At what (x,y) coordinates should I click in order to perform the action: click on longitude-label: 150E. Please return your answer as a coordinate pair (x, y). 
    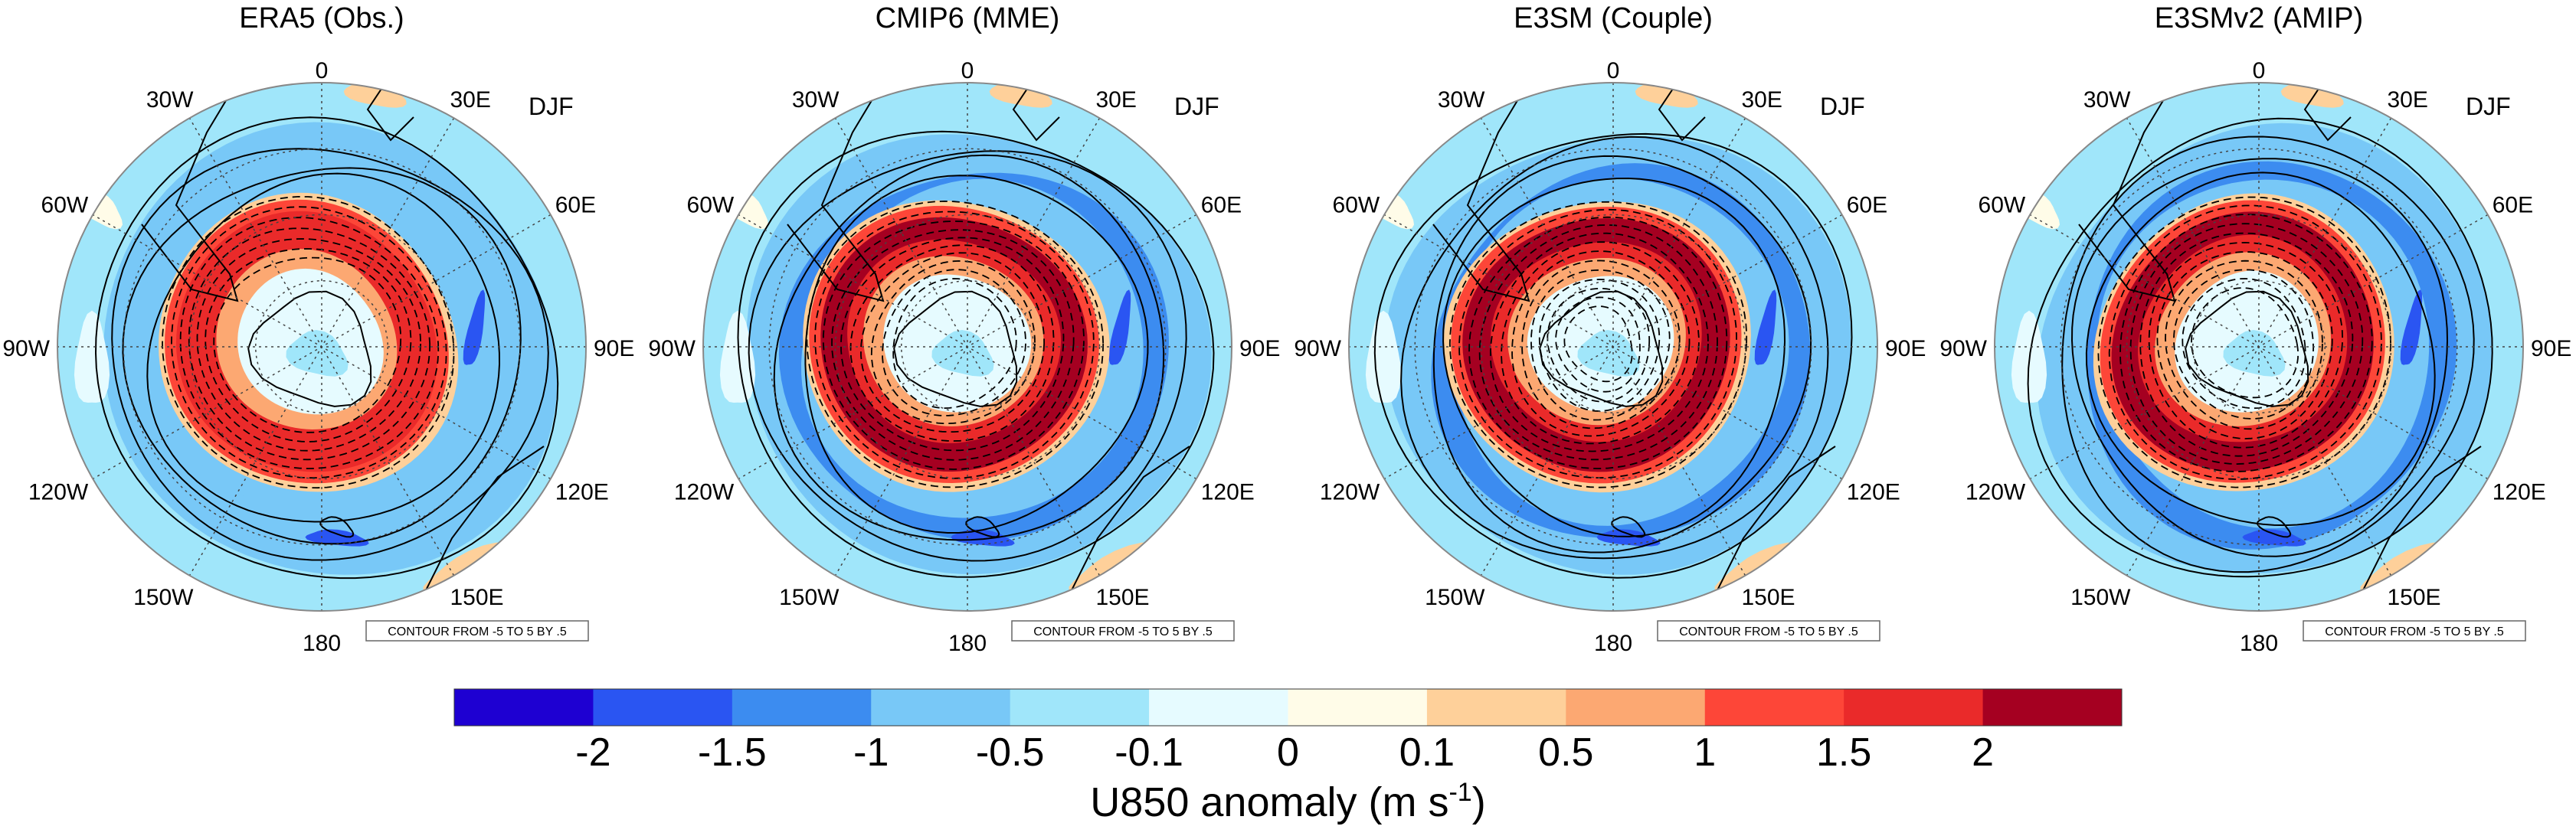
    Looking at the image, I should click on (1768, 597).